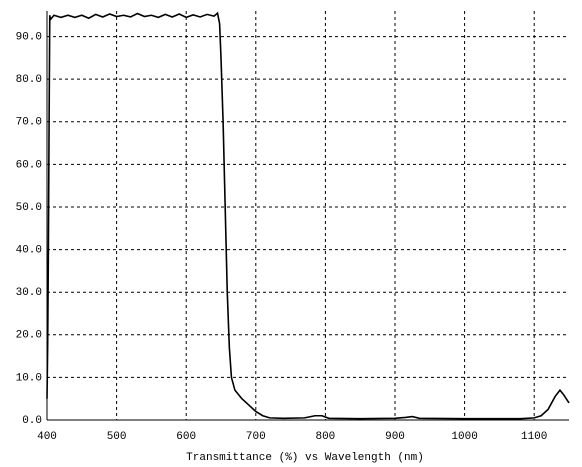 This screenshot has height=467, width=582. I want to click on x-tick-label: 900, so click(395, 437).